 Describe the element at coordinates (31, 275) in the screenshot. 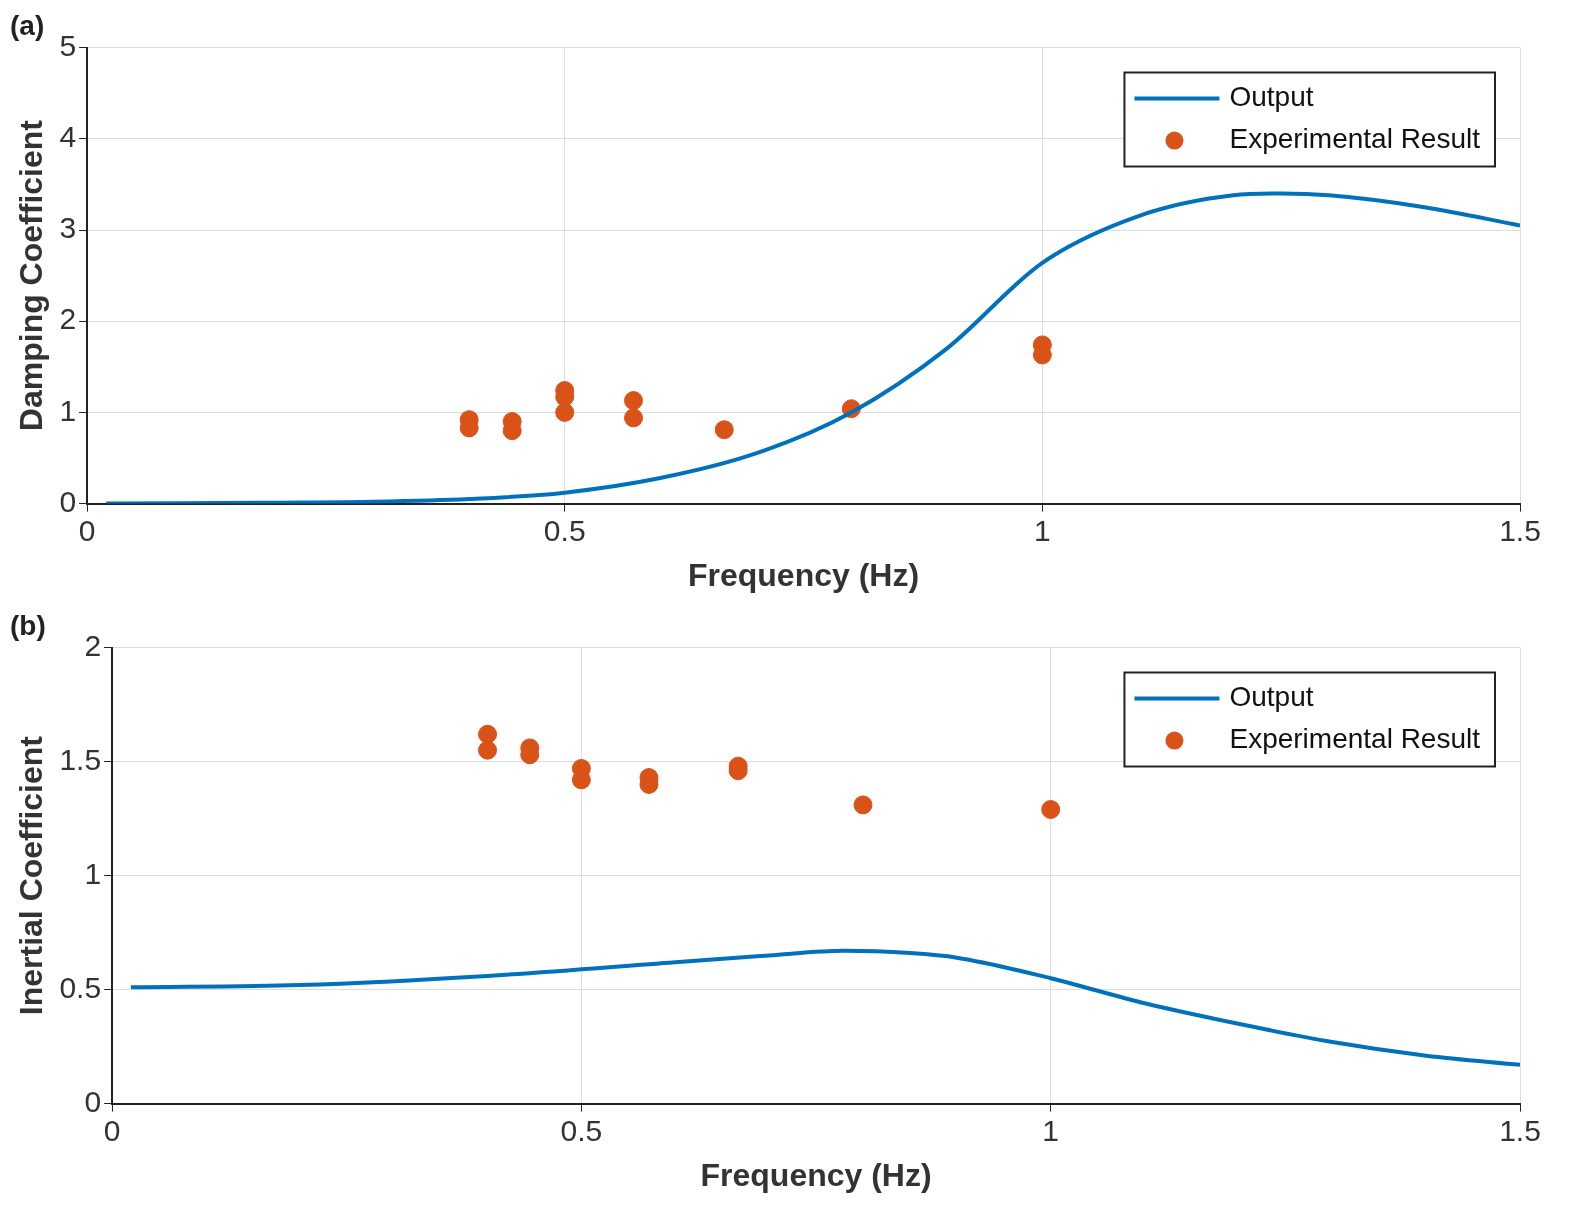

I see `y-axis-title: Damping Coefficient` at that location.